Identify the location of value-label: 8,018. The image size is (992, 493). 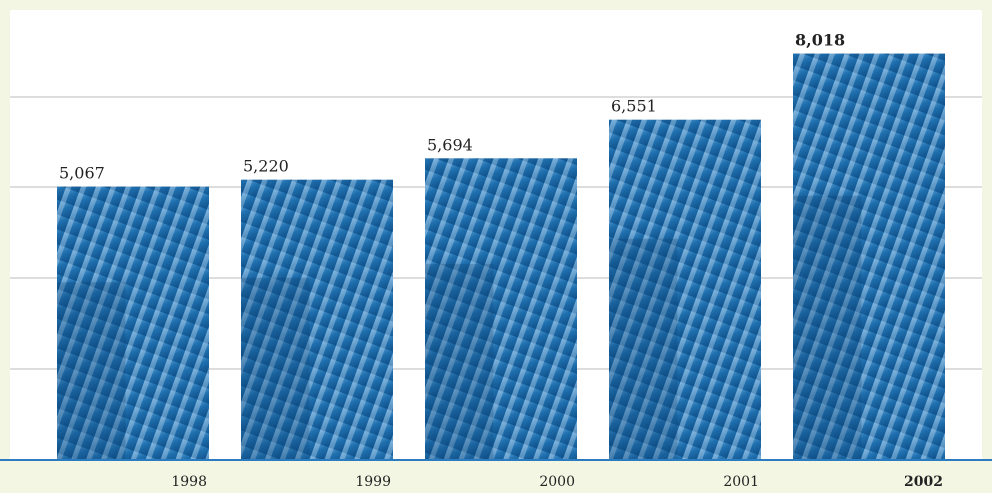
(820, 40).